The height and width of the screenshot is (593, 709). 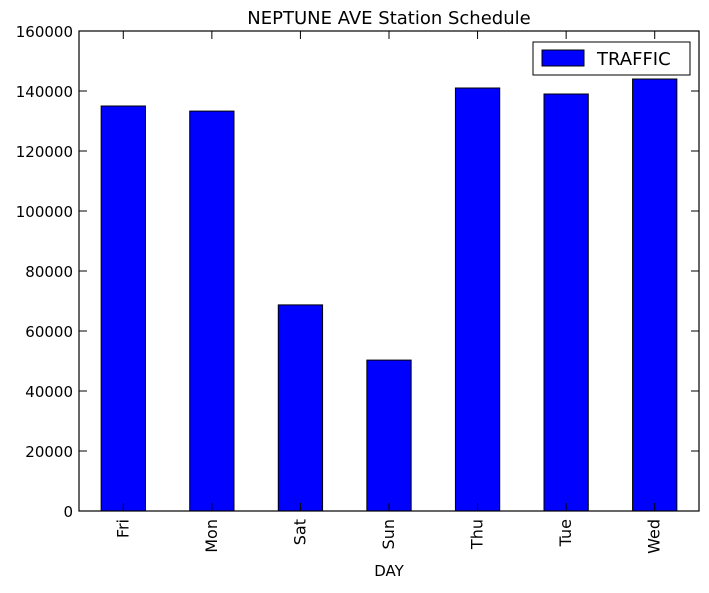 I want to click on legend: TRAFFIC, so click(x=611, y=58).